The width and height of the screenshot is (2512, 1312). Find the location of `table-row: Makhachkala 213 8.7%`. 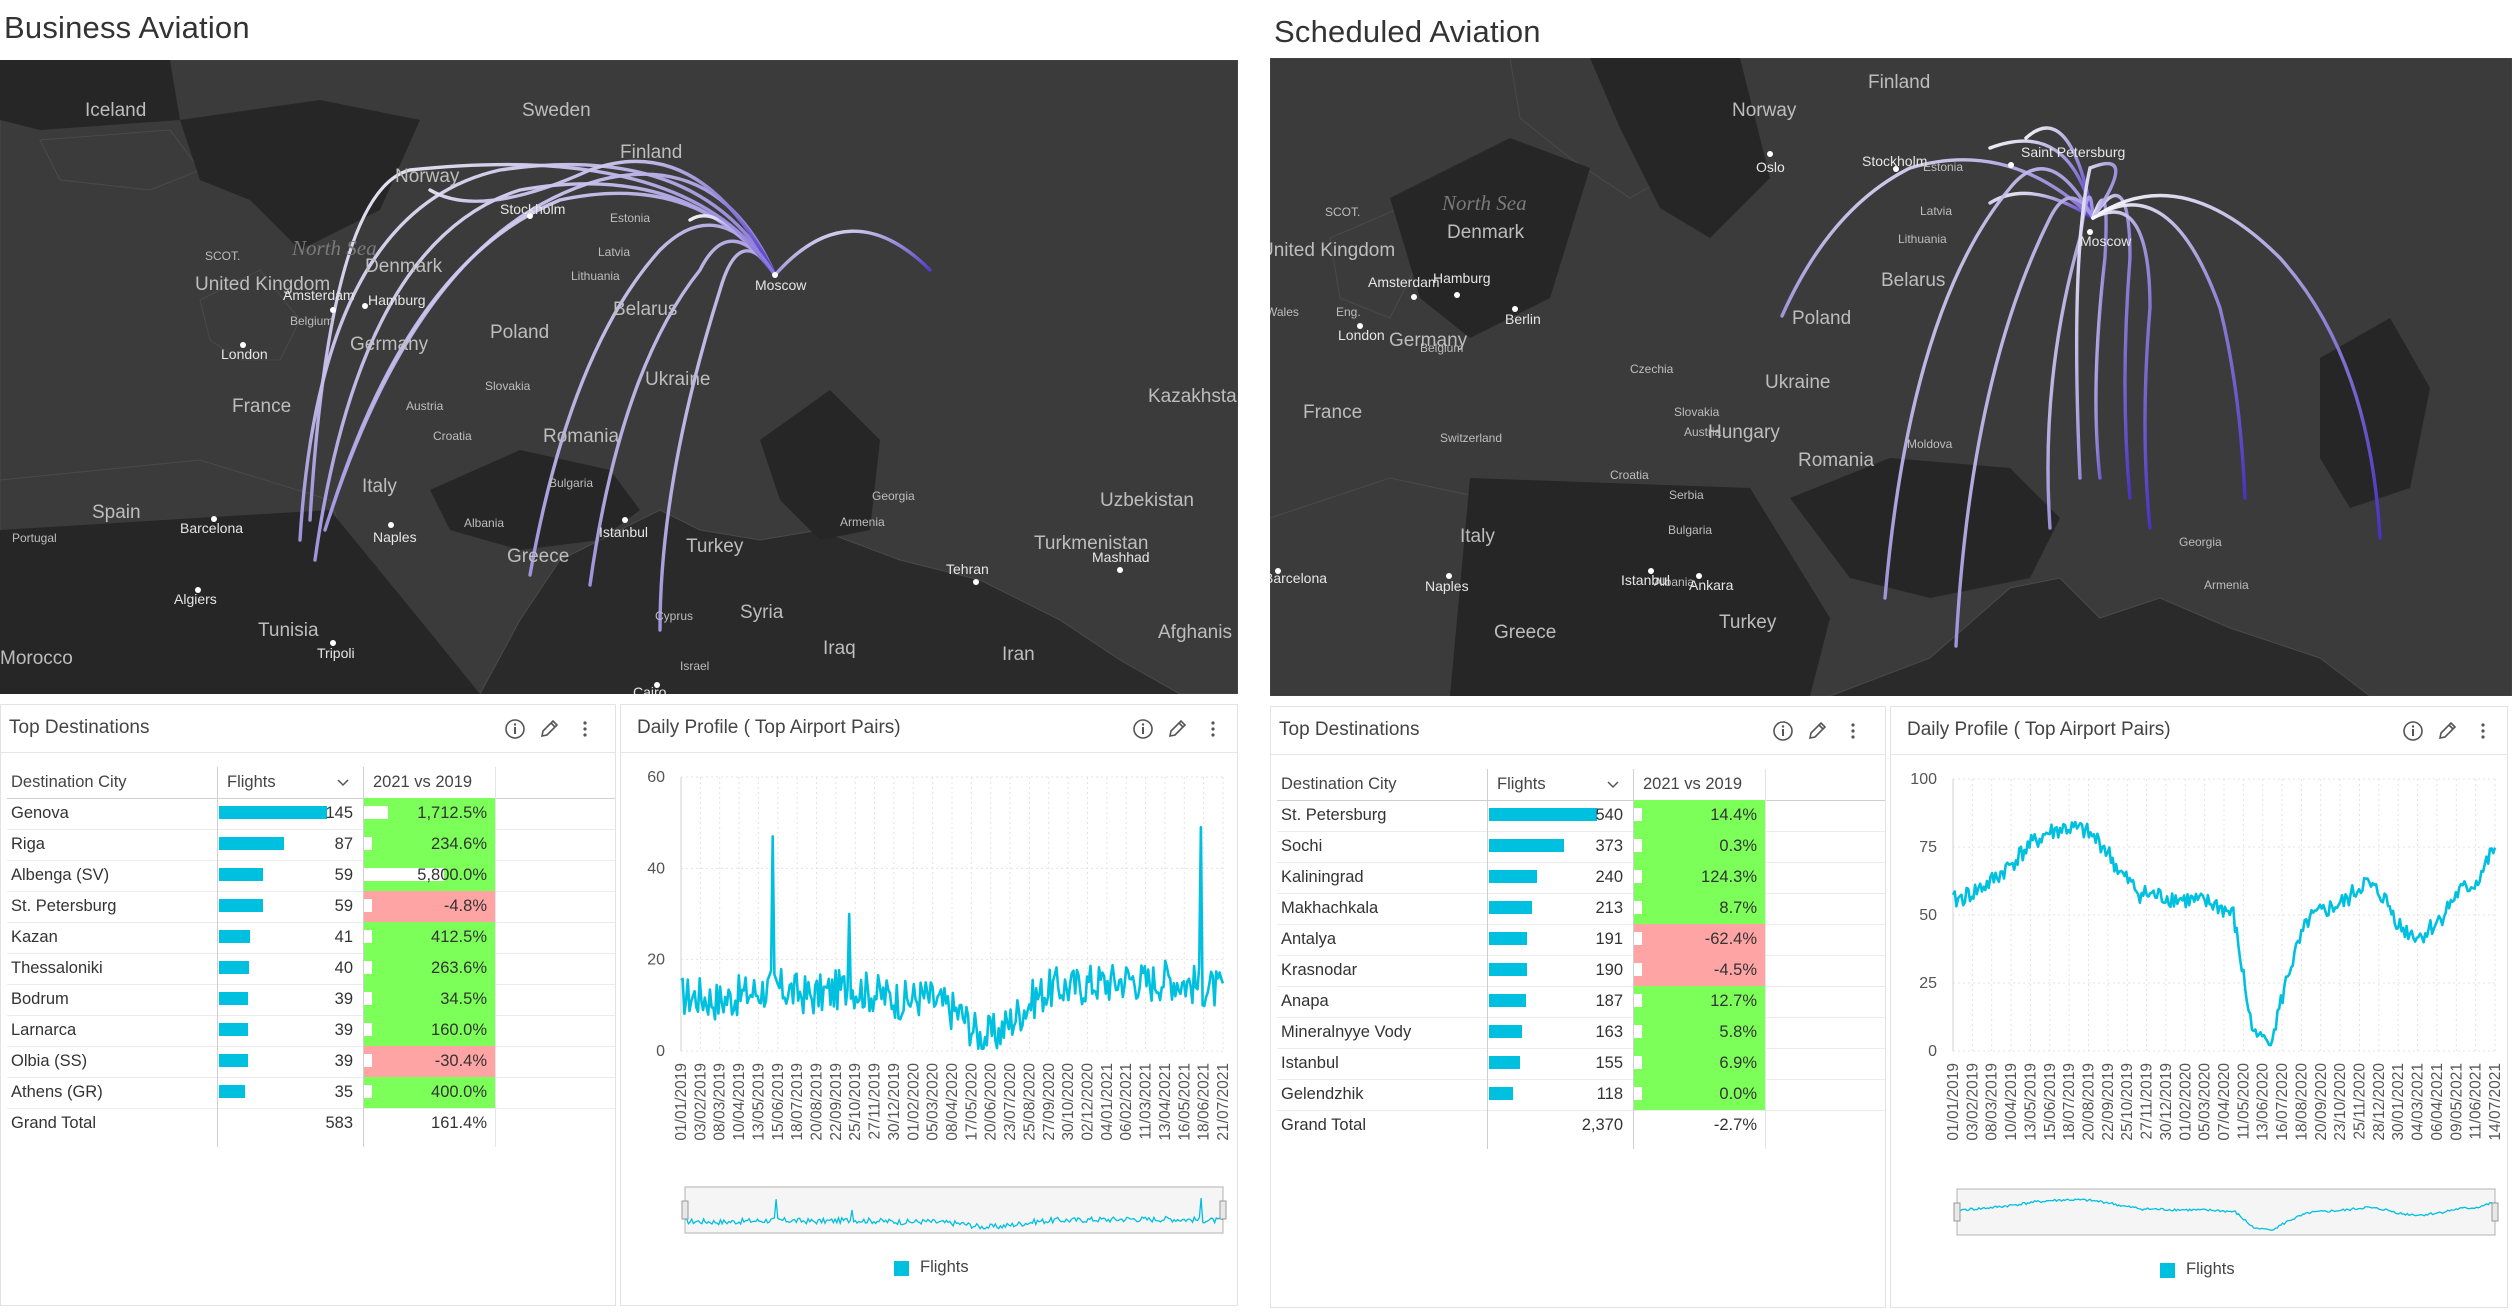

table-row: Makhachkala 213 8.7% is located at coordinates (1537, 908).